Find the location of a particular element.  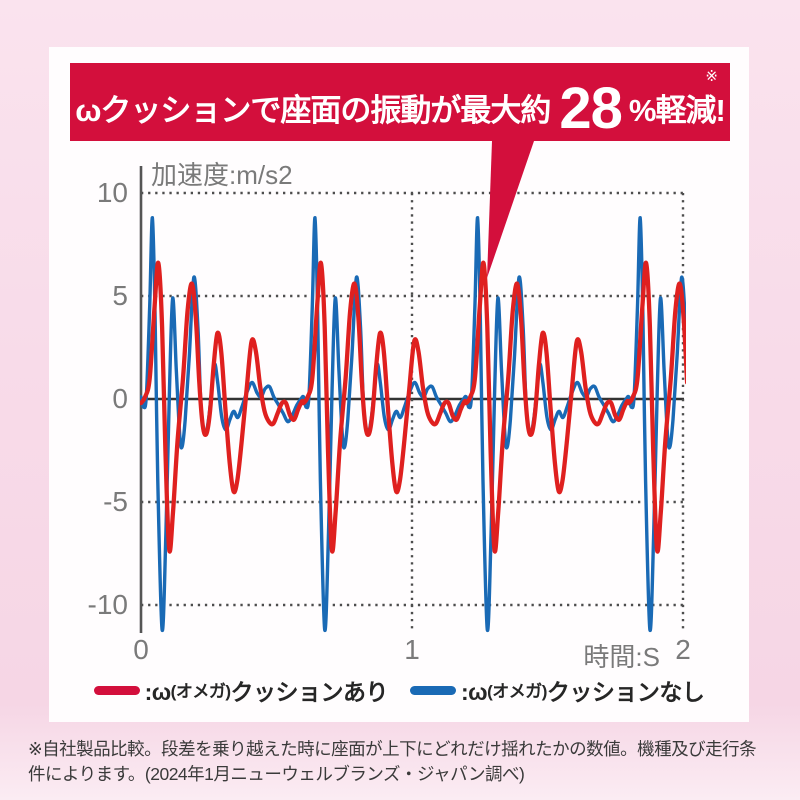

legend-label-without-cushion: :ω(オメガ)クッションなし is located at coordinates (583, 690).